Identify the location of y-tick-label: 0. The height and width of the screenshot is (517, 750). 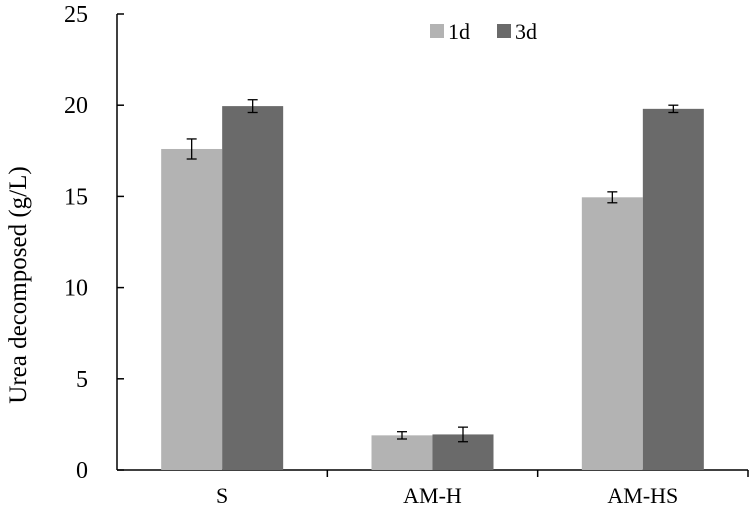
(82, 471).